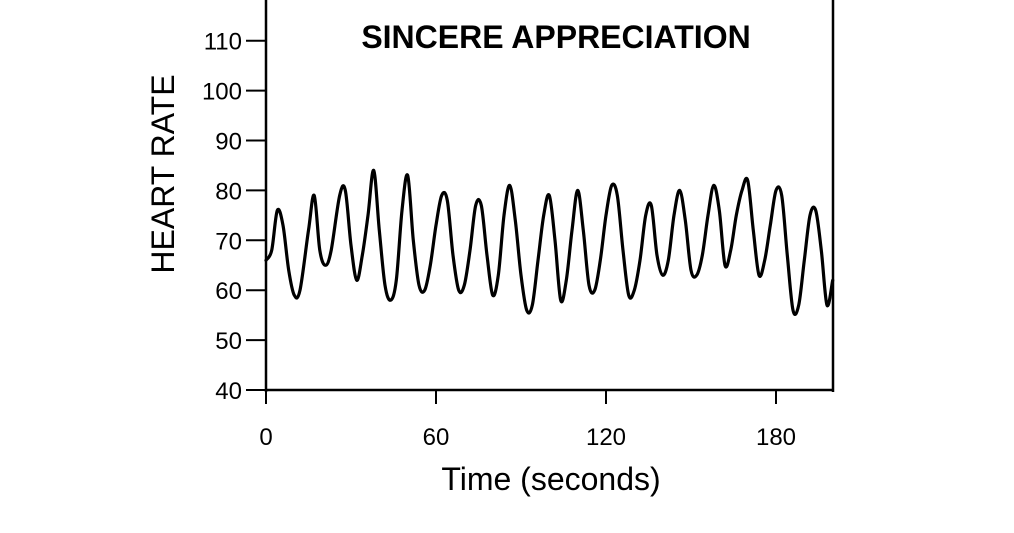 The height and width of the screenshot is (533, 1014). What do you see at coordinates (606, 437) in the screenshot?
I see `x-tick-label: 120` at bounding box center [606, 437].